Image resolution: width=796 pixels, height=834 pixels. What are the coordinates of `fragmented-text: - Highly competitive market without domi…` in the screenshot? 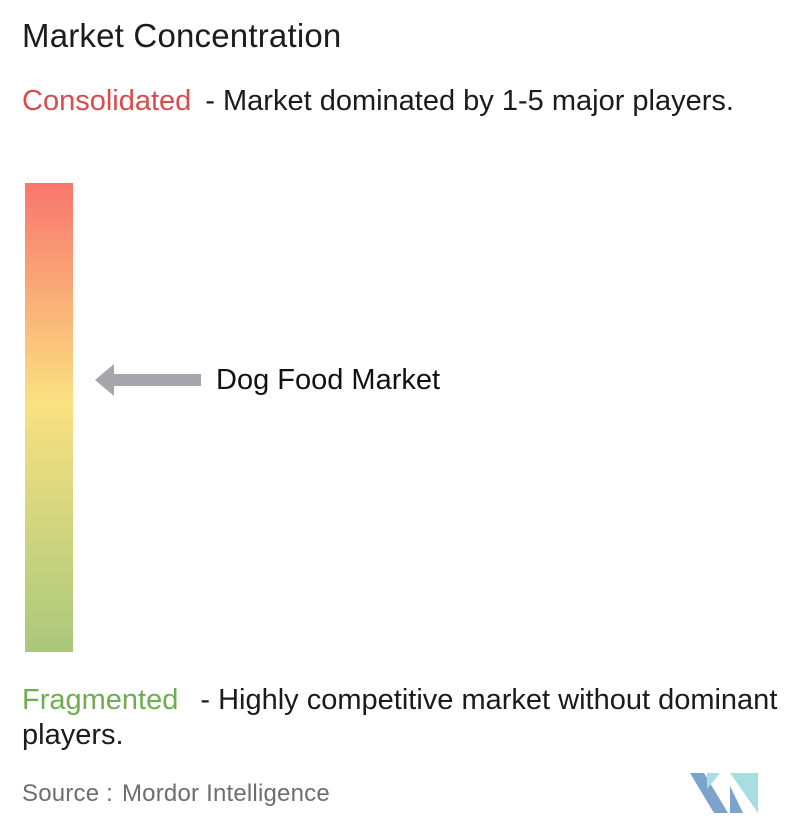 It's located at (400, 717).